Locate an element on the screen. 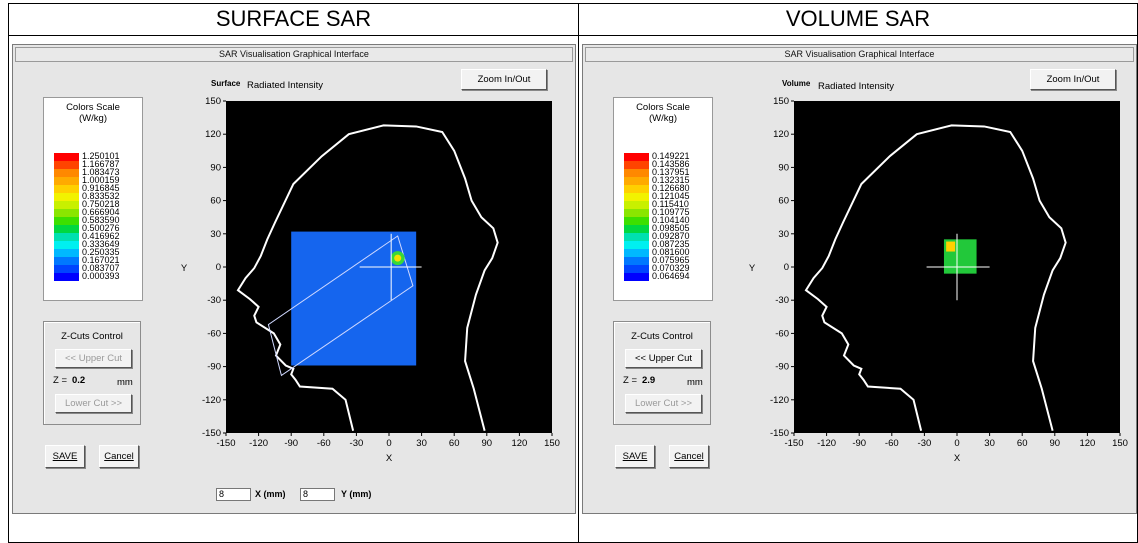  x-tick-label: 150 is located at coordinates (1120, 443).